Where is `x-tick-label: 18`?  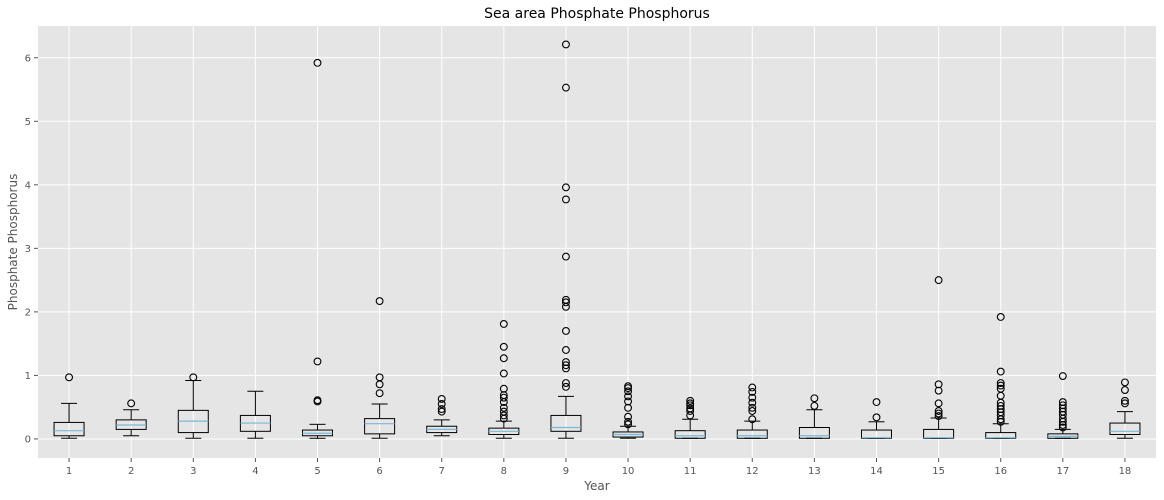
x-tick-label: 18 is located at coordinates (1125, 471).